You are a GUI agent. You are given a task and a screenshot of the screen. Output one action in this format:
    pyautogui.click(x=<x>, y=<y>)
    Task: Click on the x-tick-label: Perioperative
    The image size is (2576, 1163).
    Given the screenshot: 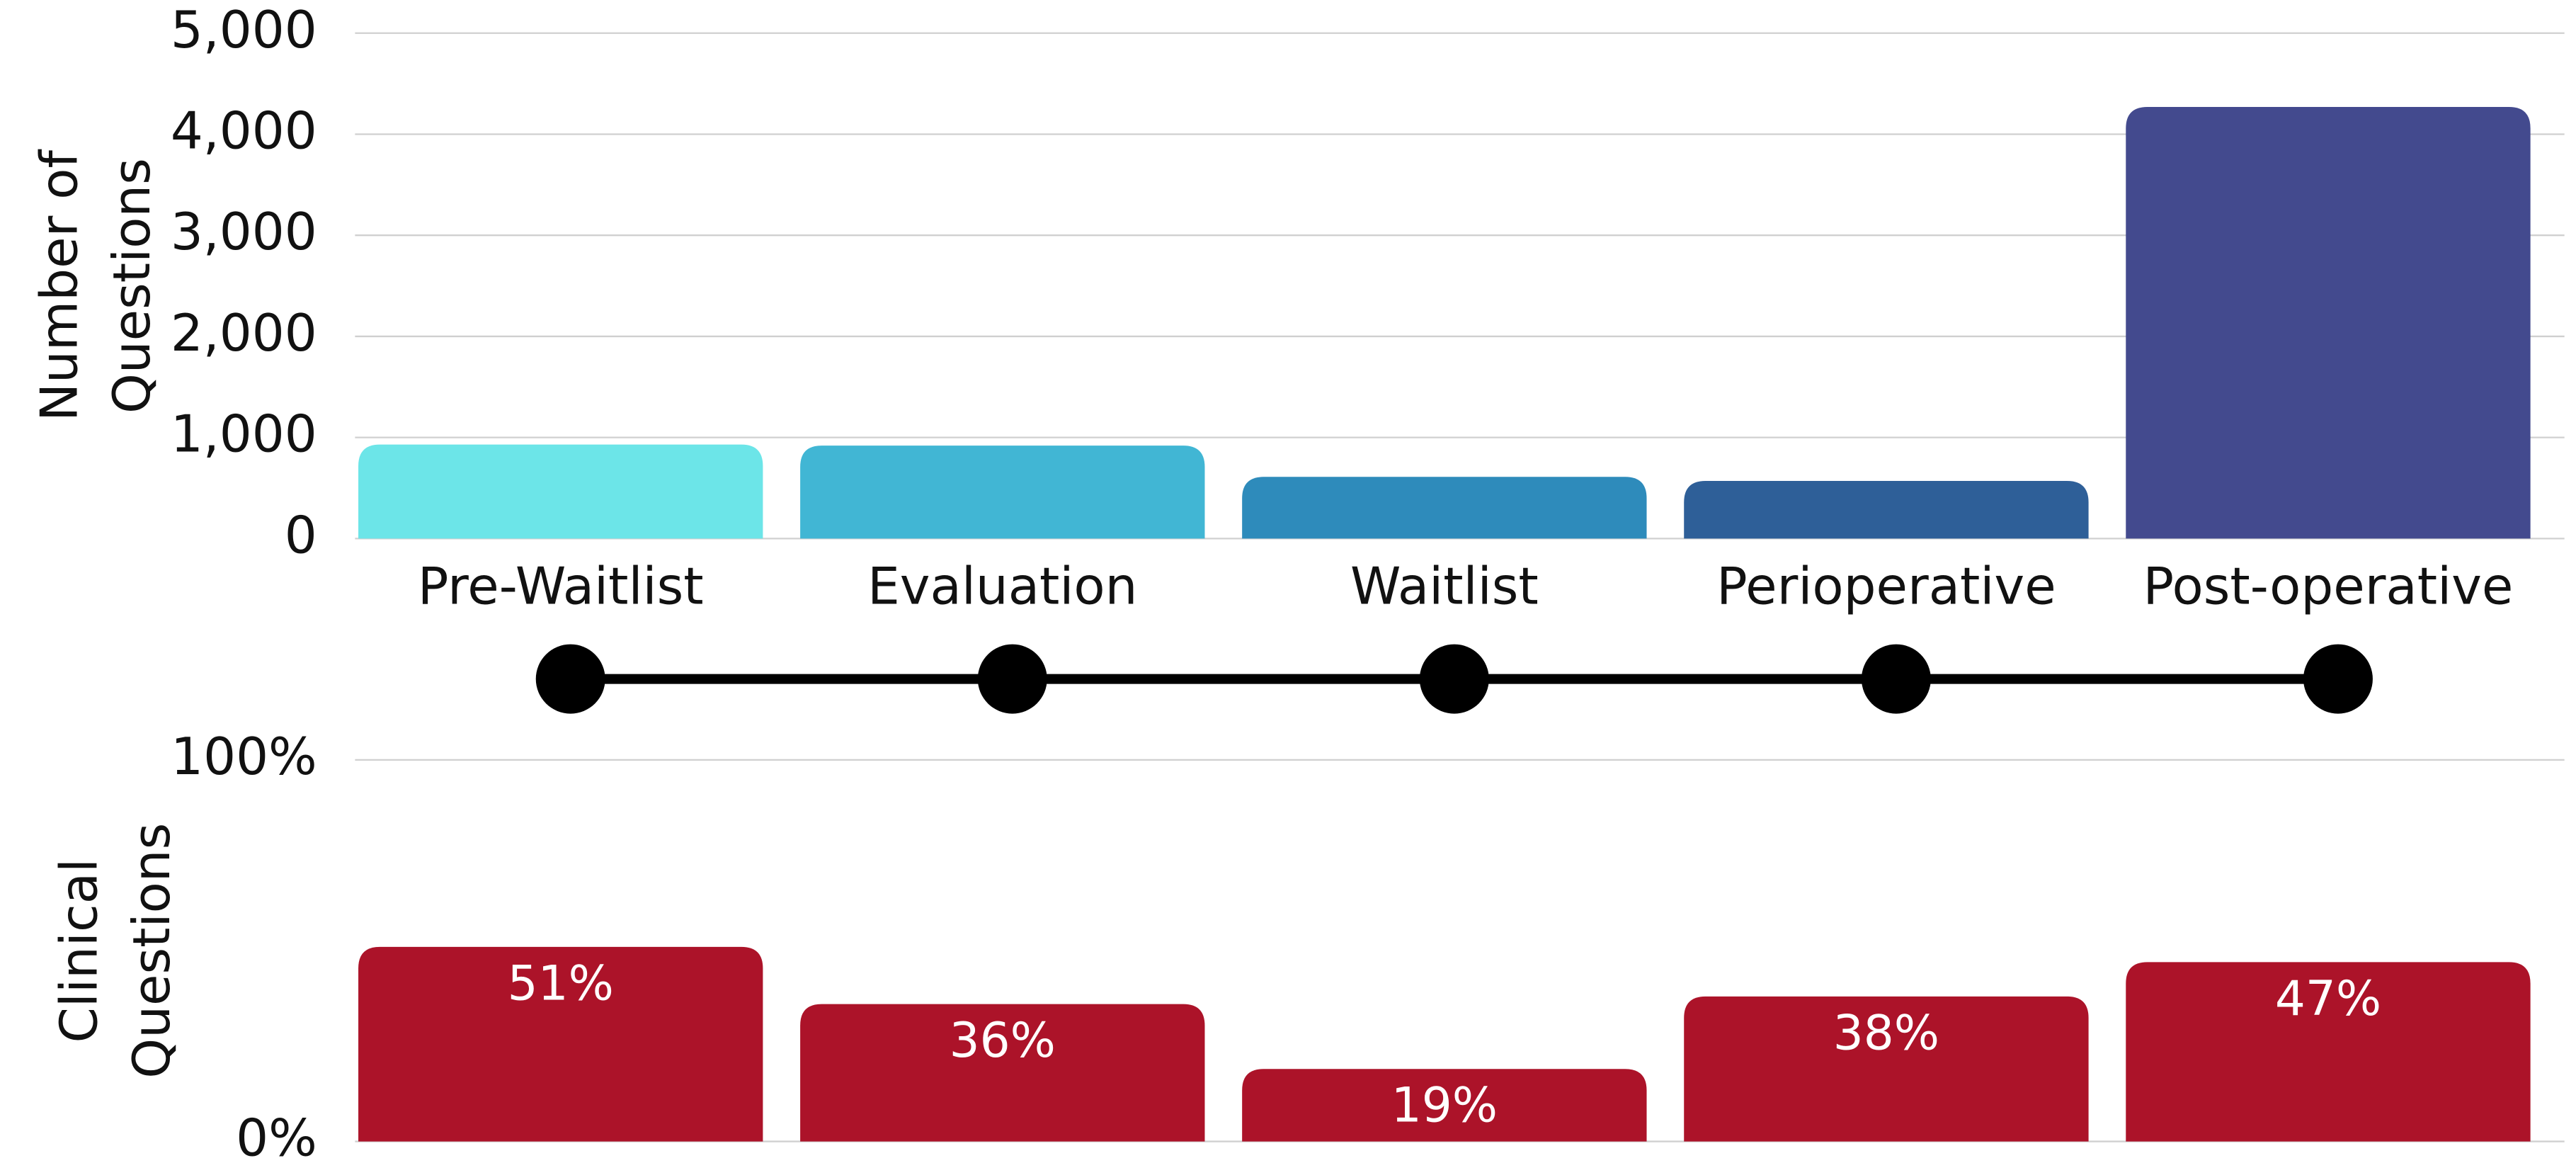 What is the action you would take?
    pyautogui.click(x=1886, y=587)
    